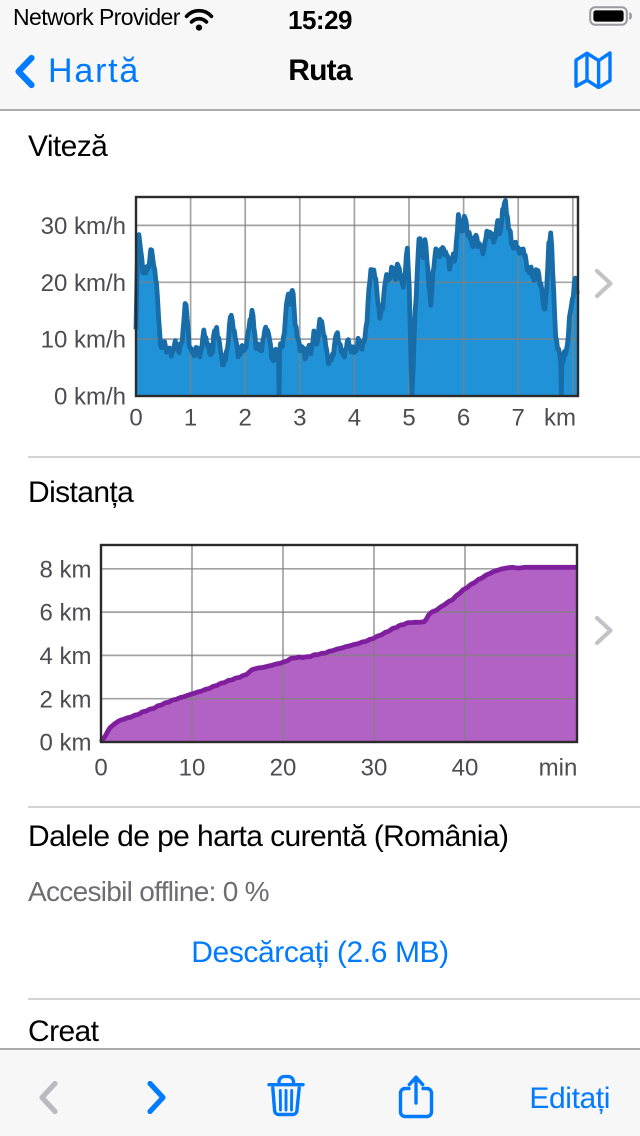  Describe the element at coordinates (465, 768) in the screenshot. I see `svg-text: 40` at that location.